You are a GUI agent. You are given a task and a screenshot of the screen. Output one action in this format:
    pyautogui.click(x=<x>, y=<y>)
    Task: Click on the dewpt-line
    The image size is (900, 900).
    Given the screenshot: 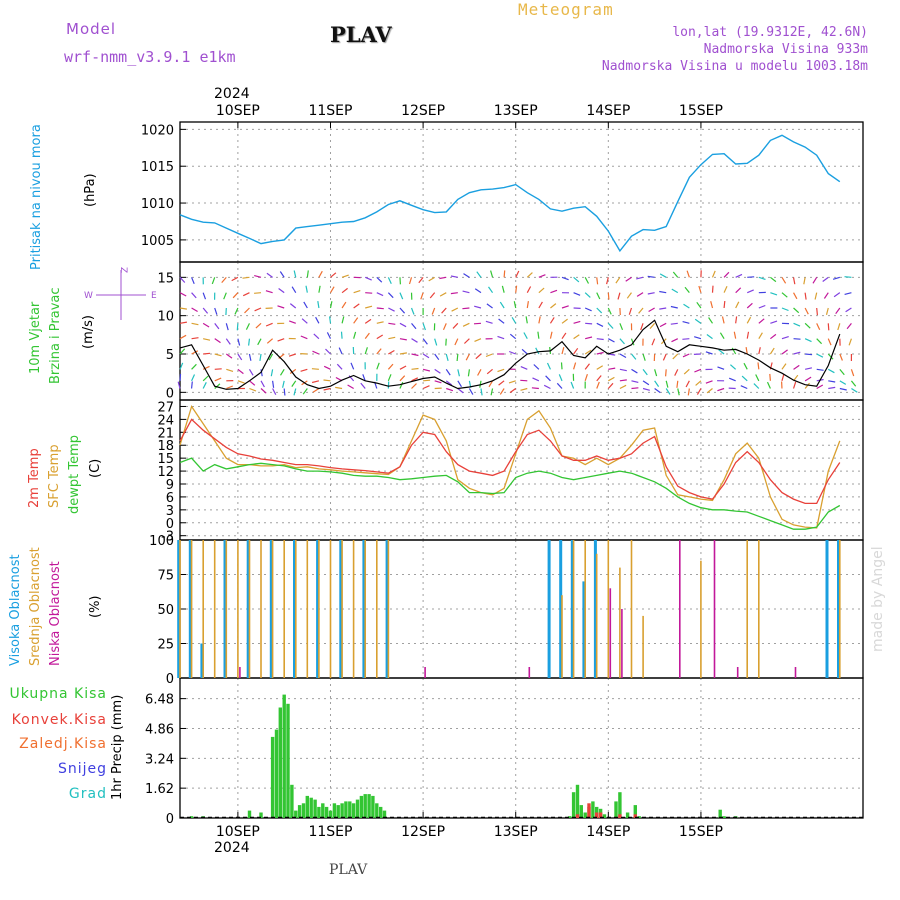 What is the action you would take?
    pyautogui.click(x=510, y=493)
    